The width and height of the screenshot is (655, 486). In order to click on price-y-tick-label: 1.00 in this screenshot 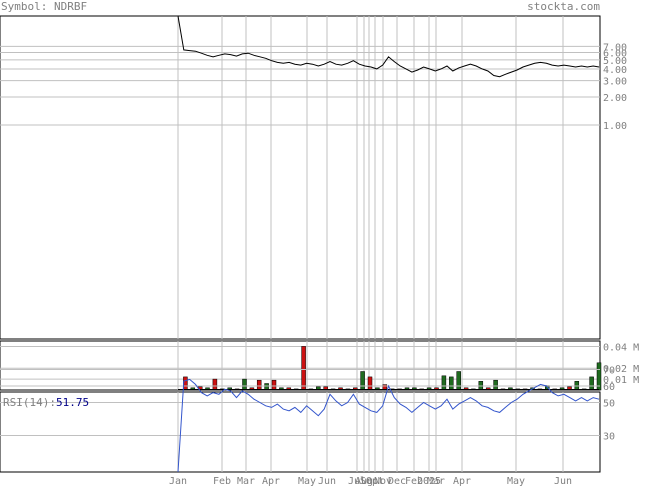, I will do `click(615, 126)`.